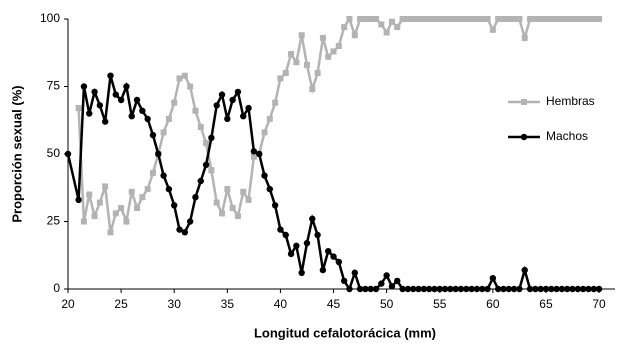  I want to click on y-tick-label: 100, so click(50, 18).